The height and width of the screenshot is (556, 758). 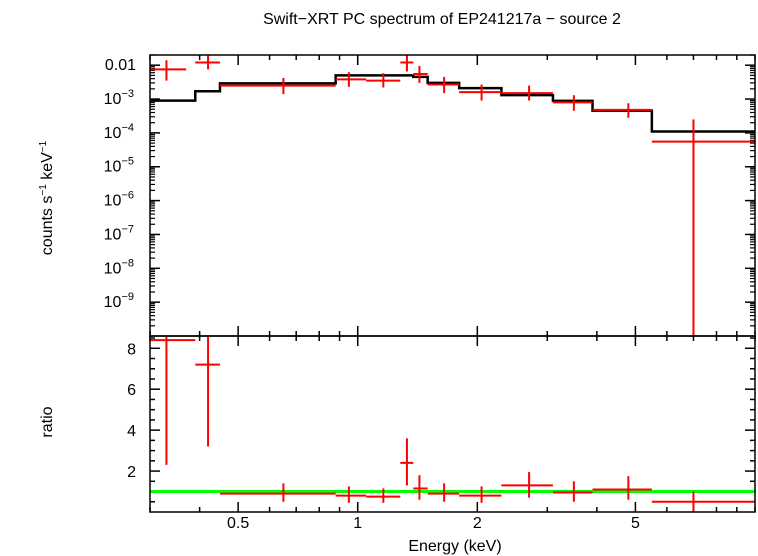 What do you see at coordinates (119, 98) in the screenshot?
I see `spectrum-y-tick-label: 10⁻³` at bounding box center [119, 98].